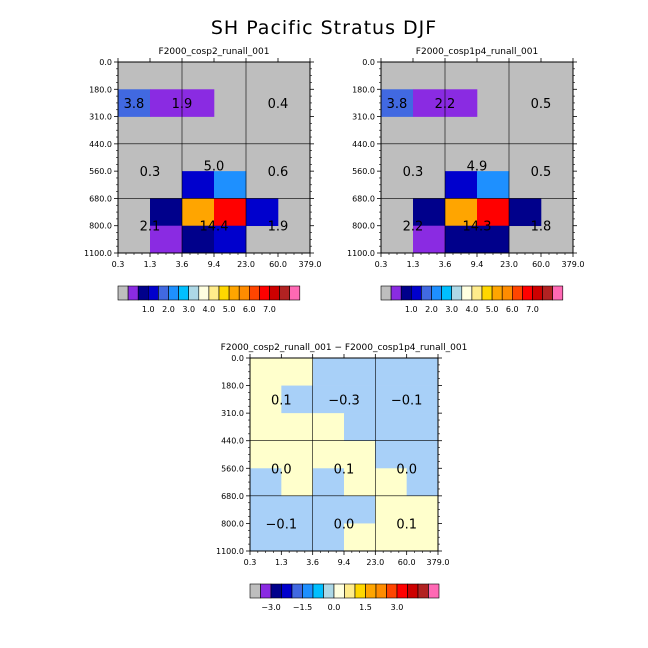 This screenshot has width=648, height=648. I want to click on y-tick-label: 560.0, so click(100, 171).